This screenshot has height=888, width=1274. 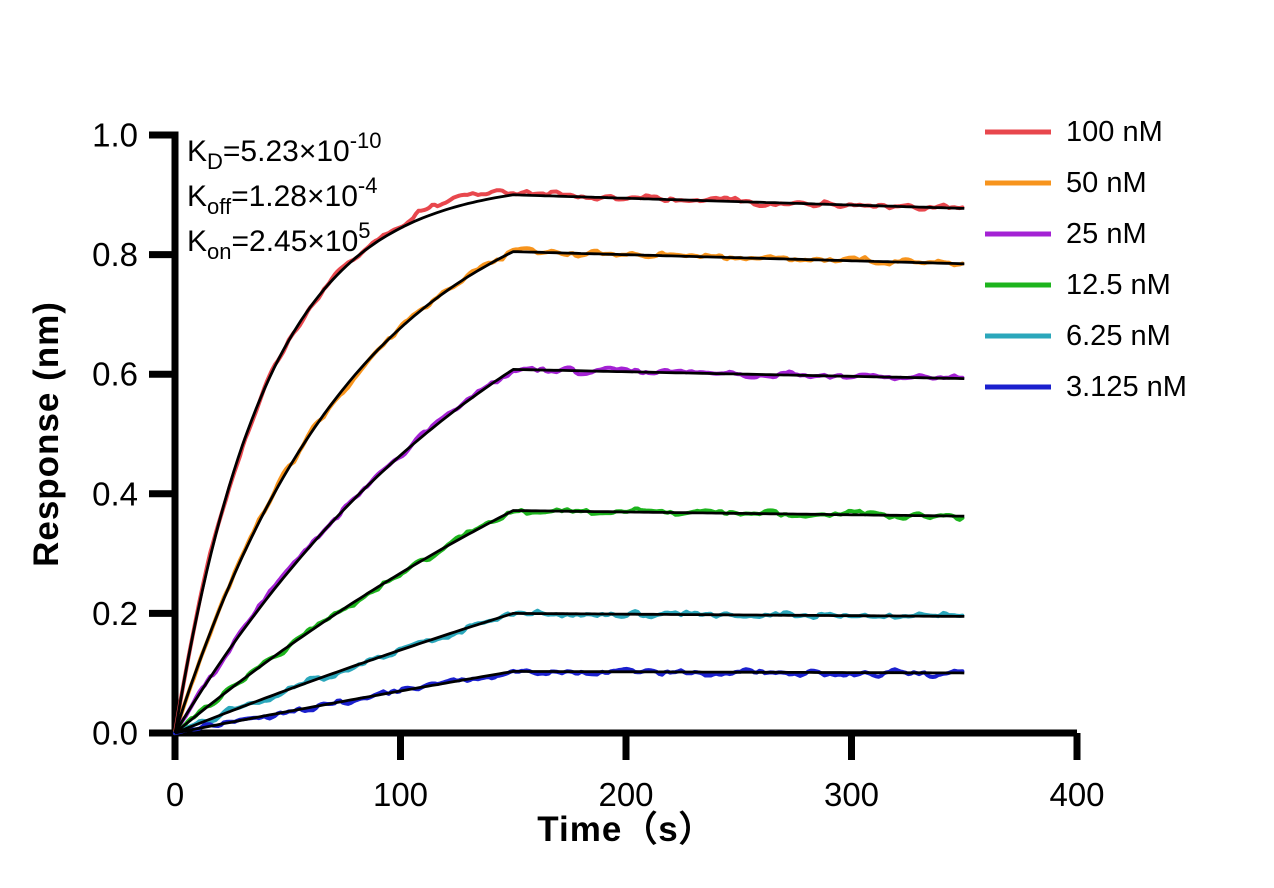 What do you see at coordinates (1114, 132) in the screenshot?
I see `legend-label: 100 nM` at bounding box center [1114, 132].